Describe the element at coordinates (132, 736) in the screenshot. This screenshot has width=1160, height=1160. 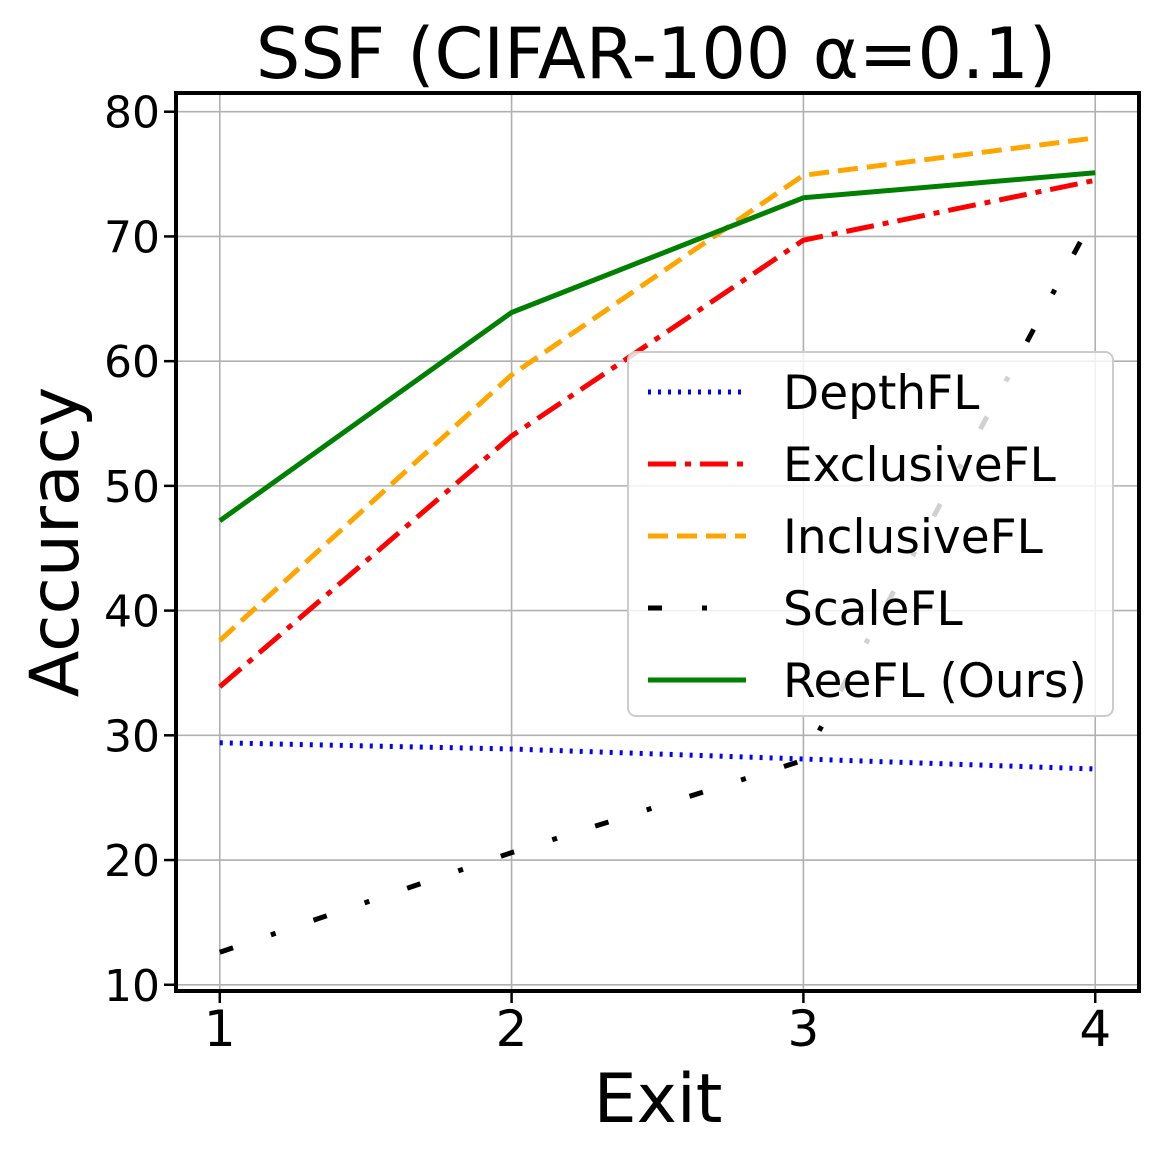
I see `y-tick-label: 30` at that location.